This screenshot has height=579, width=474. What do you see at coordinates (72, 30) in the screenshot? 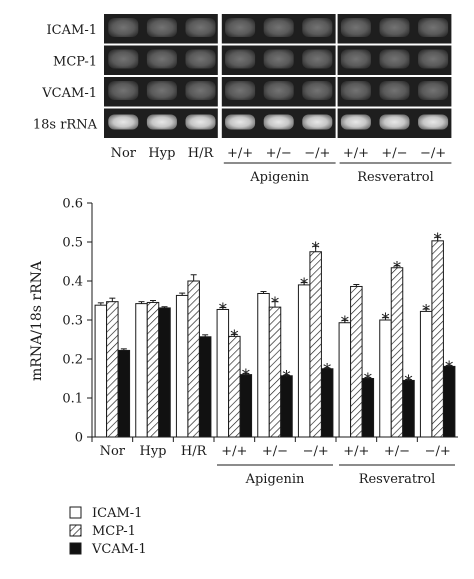
I see `gel-row-label: ICAM-1` at bounding box center [72, 30].